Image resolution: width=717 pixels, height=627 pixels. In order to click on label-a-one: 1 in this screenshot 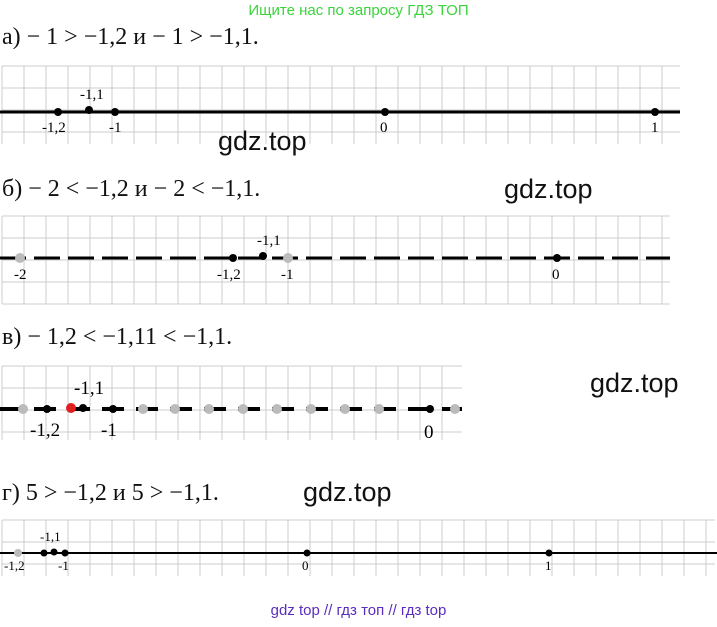, I will do `click(655, 128)`.